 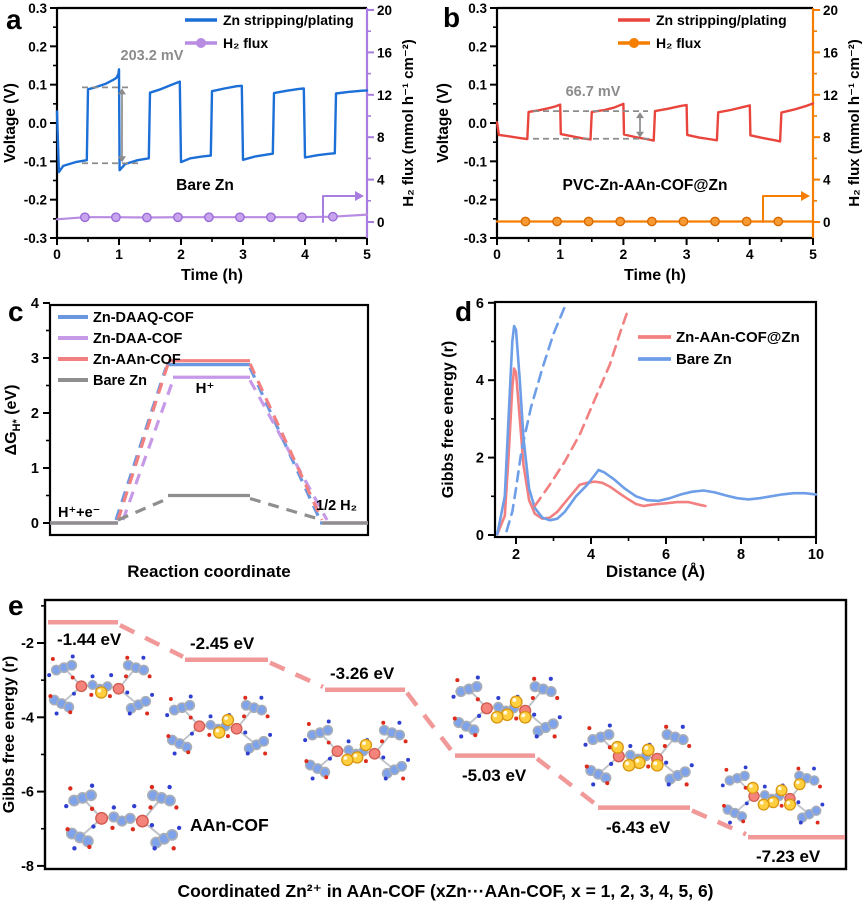 What do you see at coordinates (137, 360) in the screenshot?
I see `svg-text: Zn-AAn-COF` at bounding box center [137, 360].